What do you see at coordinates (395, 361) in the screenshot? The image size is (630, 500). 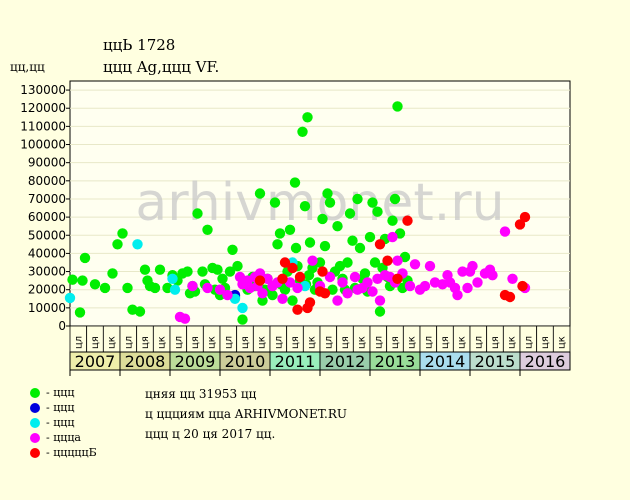 I see `year-label: 2013` at bounding box center [395, 361].